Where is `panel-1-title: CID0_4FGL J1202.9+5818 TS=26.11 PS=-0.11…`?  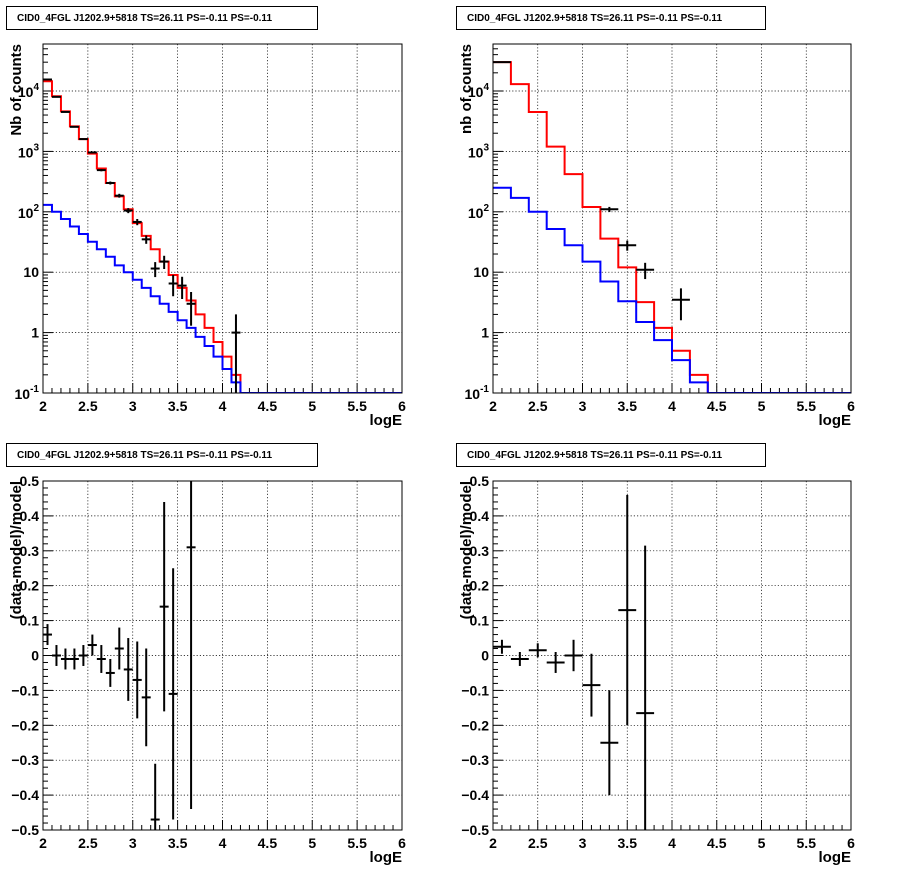 panel-1-title: CID0_4FGL J1202.9+5818 TS=26.11 PS=-0.11… is located at coordinates (162, 18).